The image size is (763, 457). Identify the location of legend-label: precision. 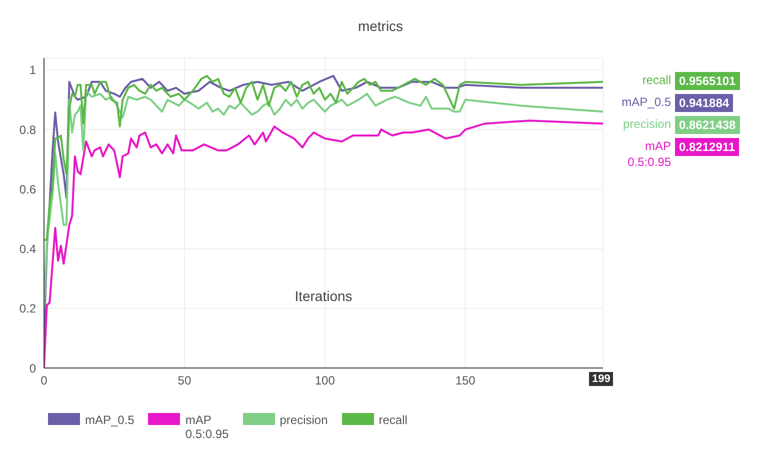
(304, 420).